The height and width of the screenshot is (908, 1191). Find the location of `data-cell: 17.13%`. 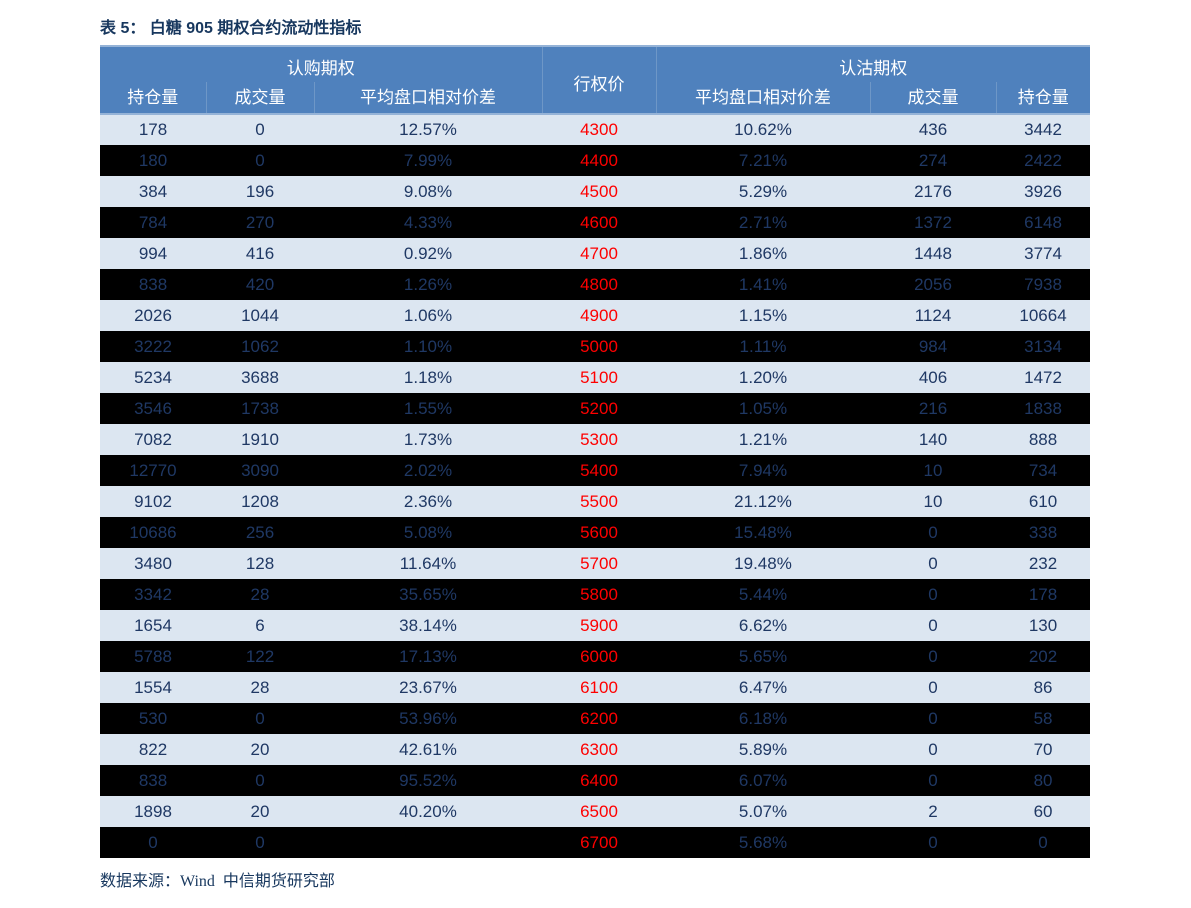

data-cell: 17.13% is located at coordinates (428, 656).